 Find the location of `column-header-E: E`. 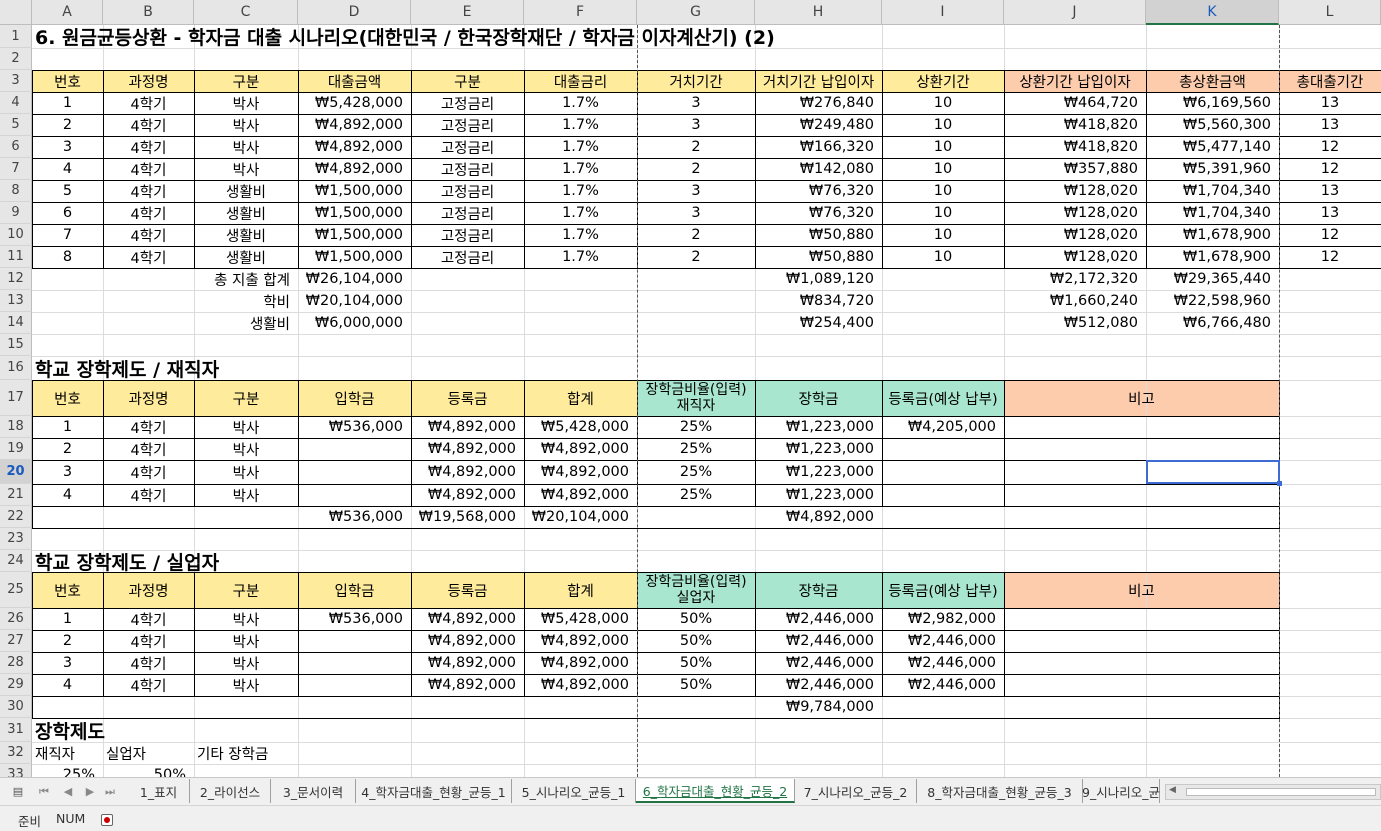

column-header-E: E is located at coordinates (467, 12).